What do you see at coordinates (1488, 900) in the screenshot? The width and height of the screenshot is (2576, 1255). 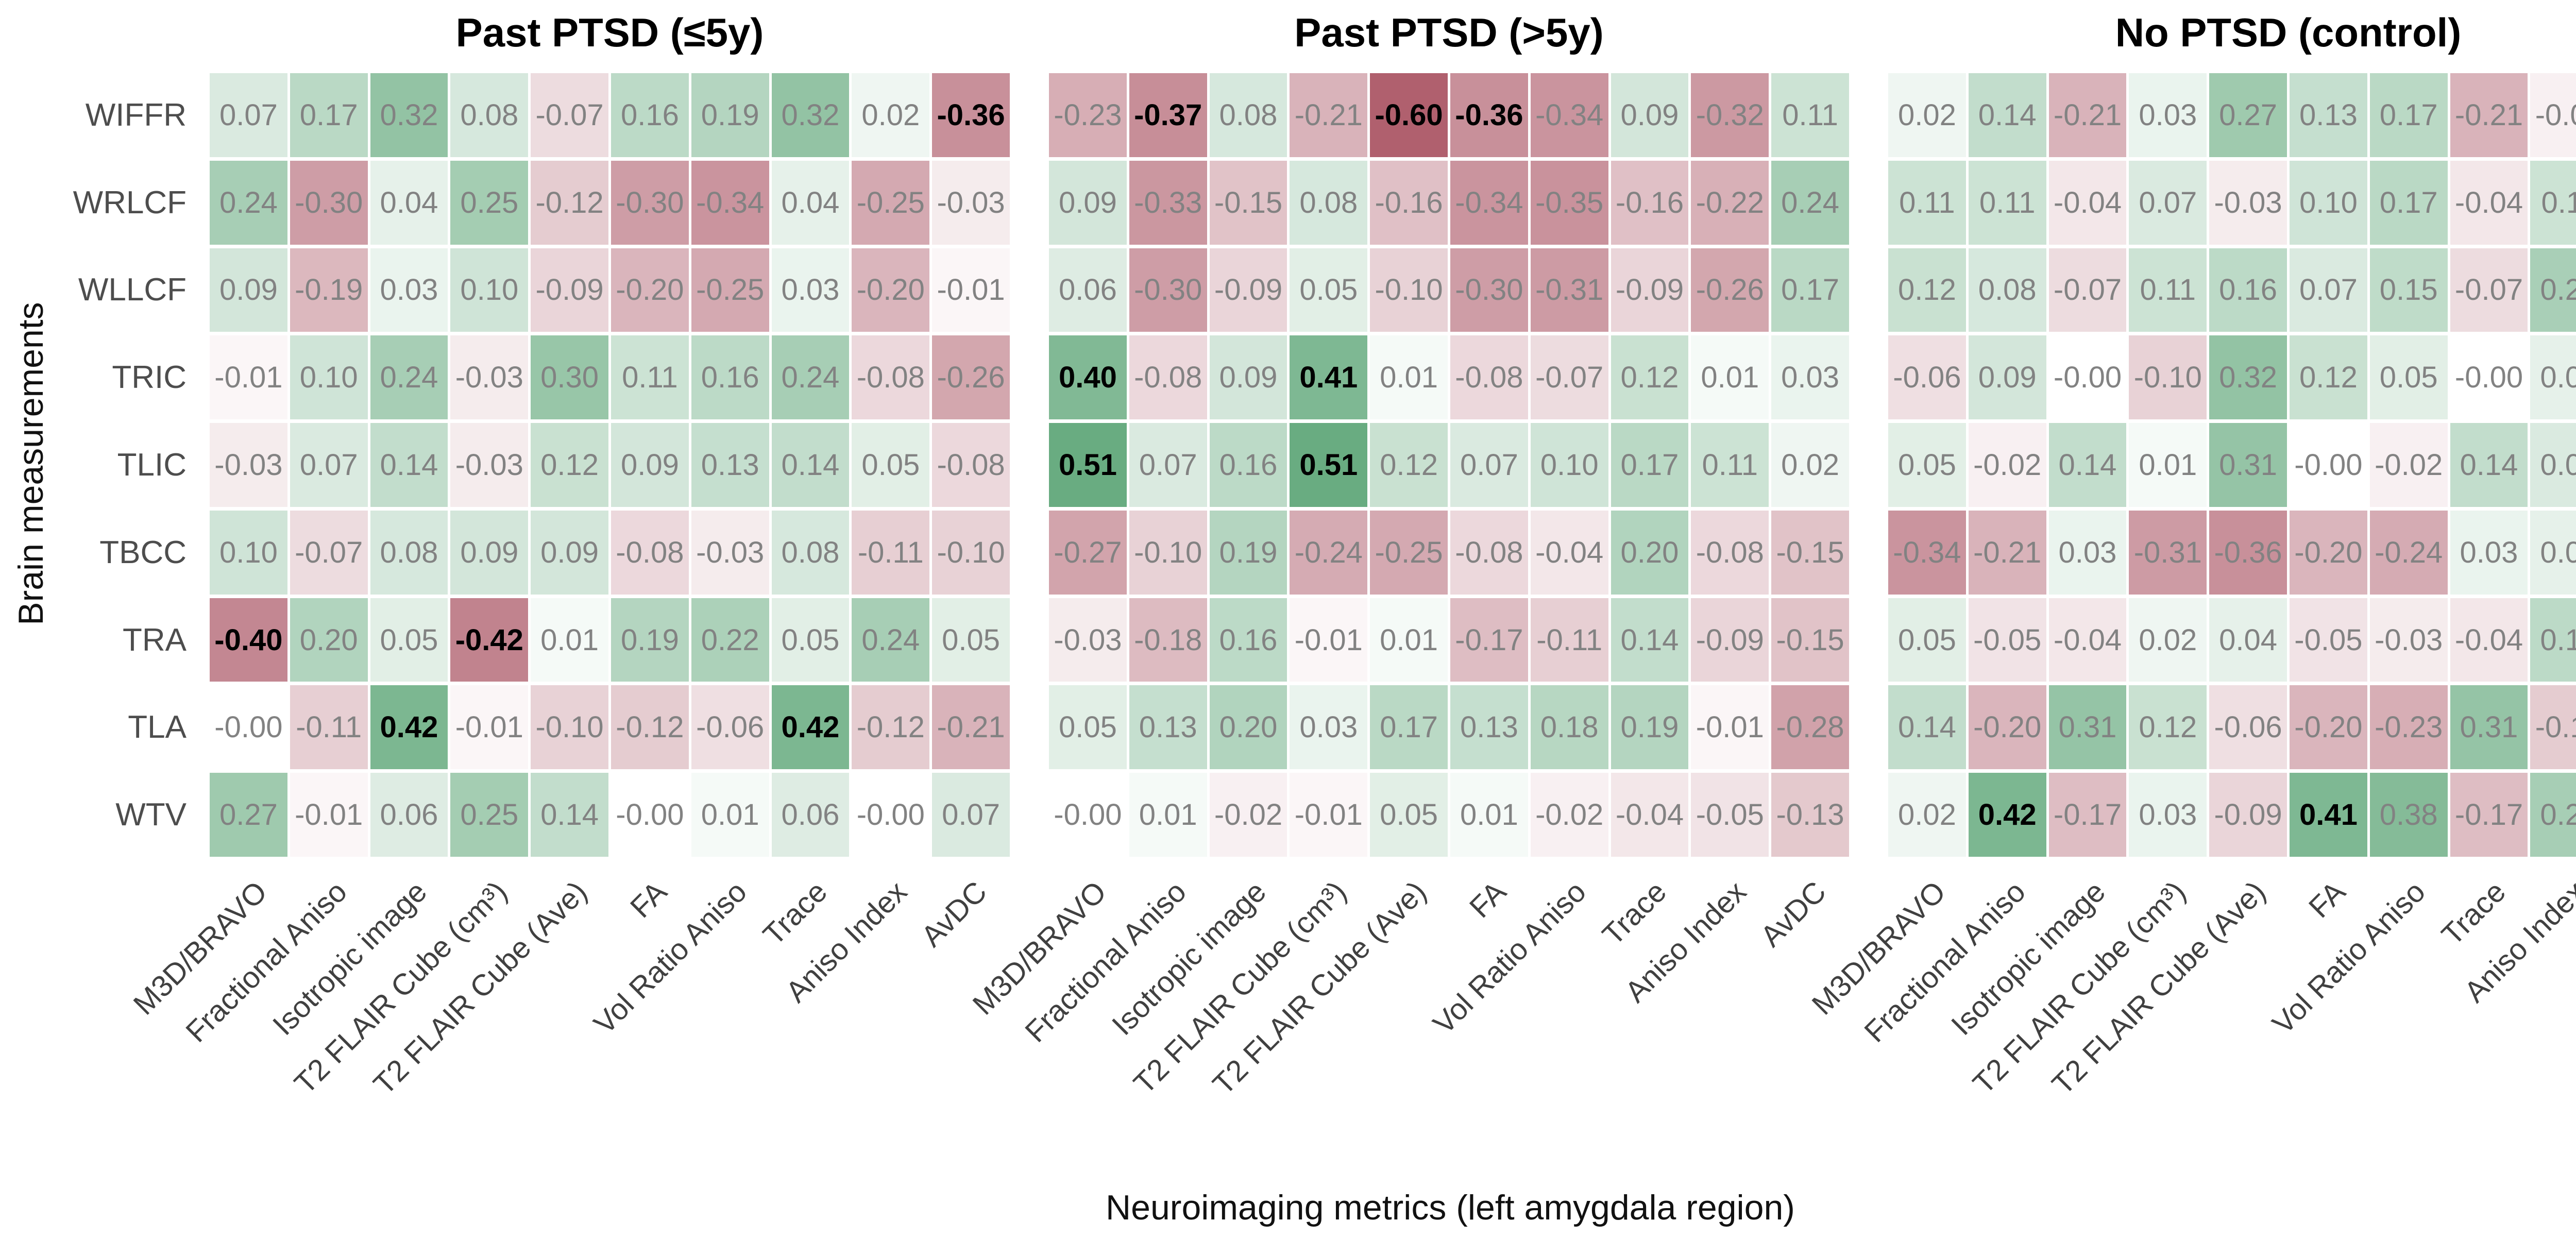 I see `col-label: FA` at bounding box center [1488, 900].